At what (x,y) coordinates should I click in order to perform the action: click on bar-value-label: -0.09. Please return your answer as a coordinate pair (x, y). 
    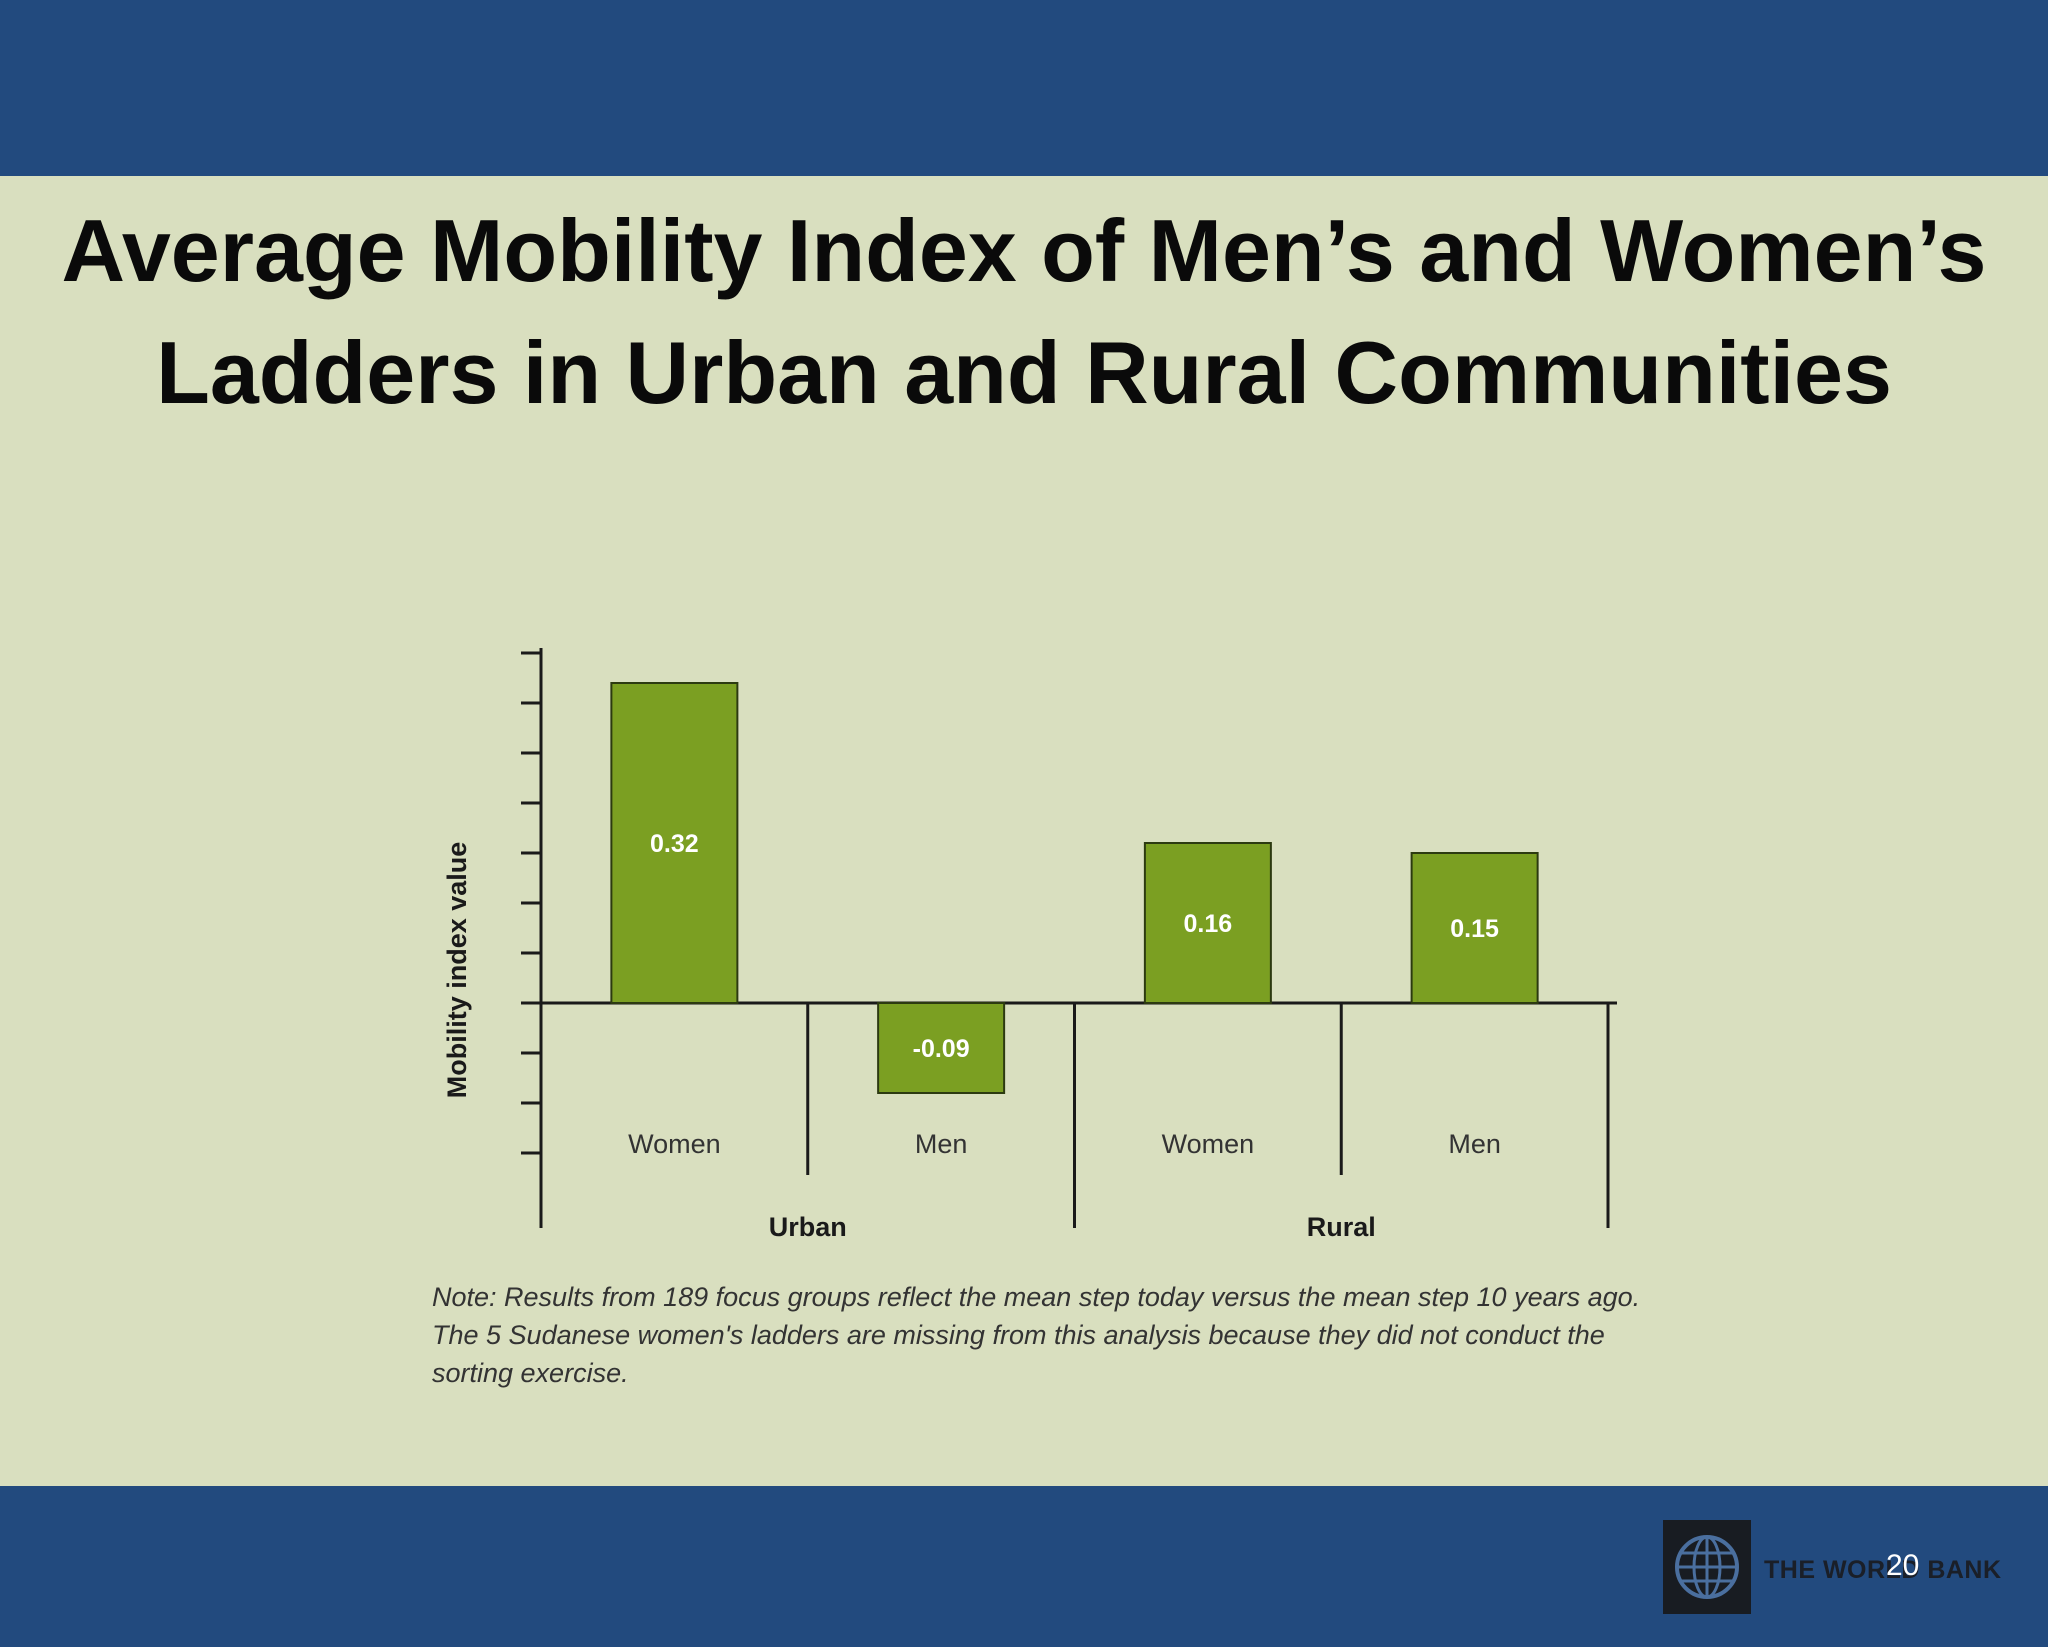
    Looking at the image, I should click on (941, 1049).